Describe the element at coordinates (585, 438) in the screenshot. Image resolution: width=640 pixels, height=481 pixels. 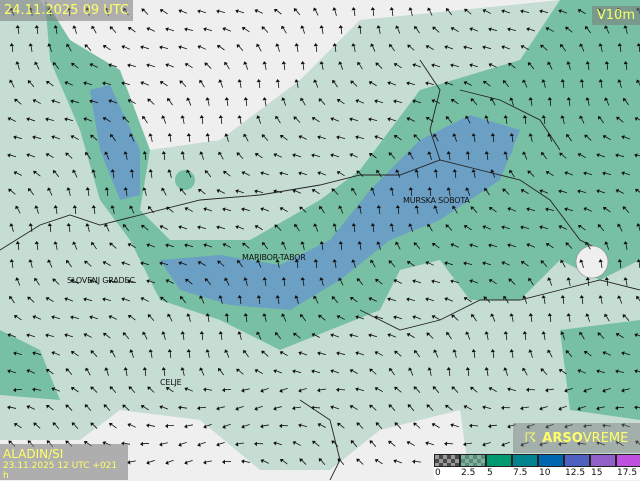
I see `brand-name: ARSOVREME` at that location.